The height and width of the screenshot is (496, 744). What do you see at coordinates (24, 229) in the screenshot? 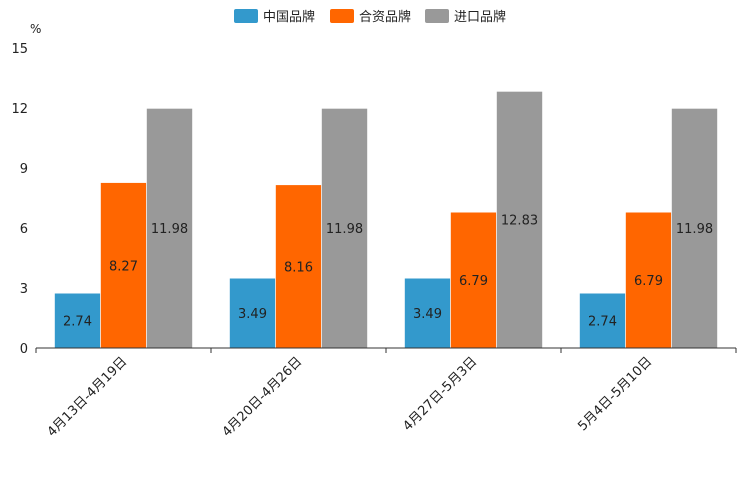
I see `y-tick-label: 6` at bounding box center [24, 229].